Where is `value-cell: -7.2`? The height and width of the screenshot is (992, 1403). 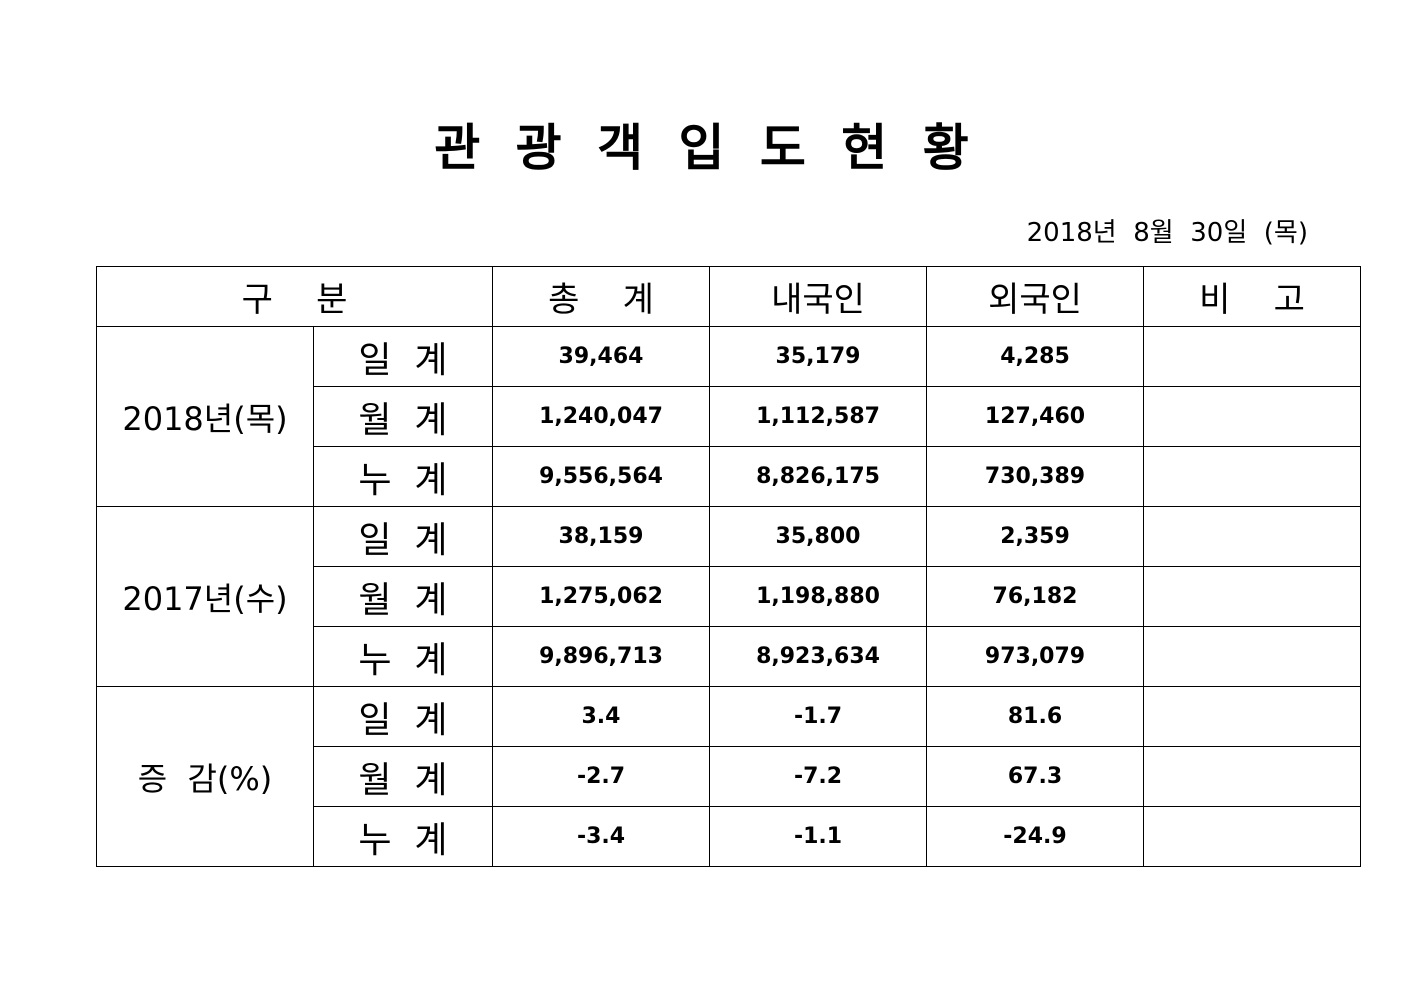
value-cell: -7.2 is located at coordinates (818, 776).